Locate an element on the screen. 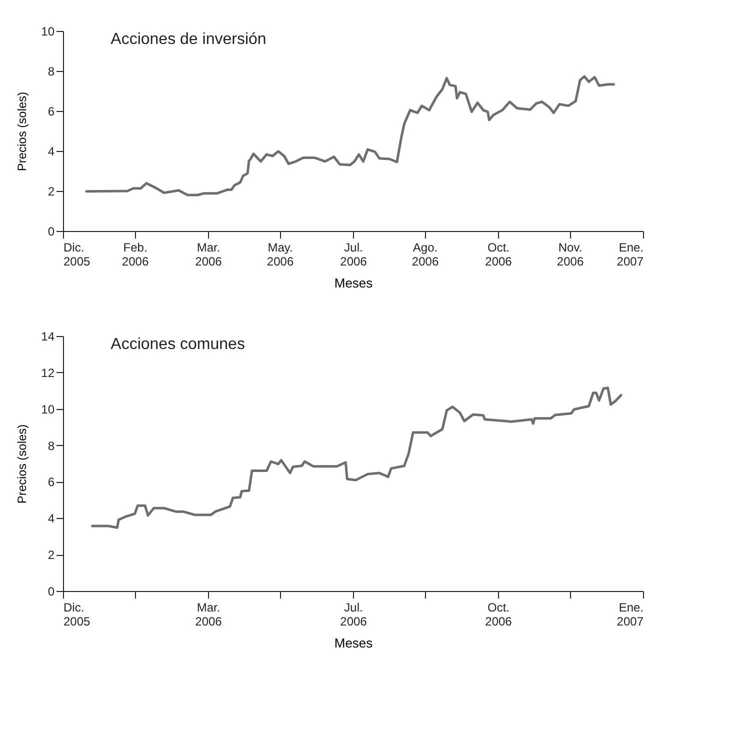 The width and height of the screenshot is (744, 740). x-tick-label: Feb. 2006 is located at coordinates (135, 254).